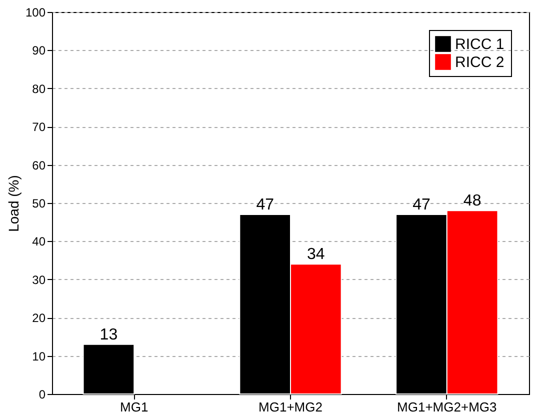  What do you see at coordinates (290, 407) in the screenshot?
I see `x-tick-label: MG1+MG2` at bounding box center [290, 407].